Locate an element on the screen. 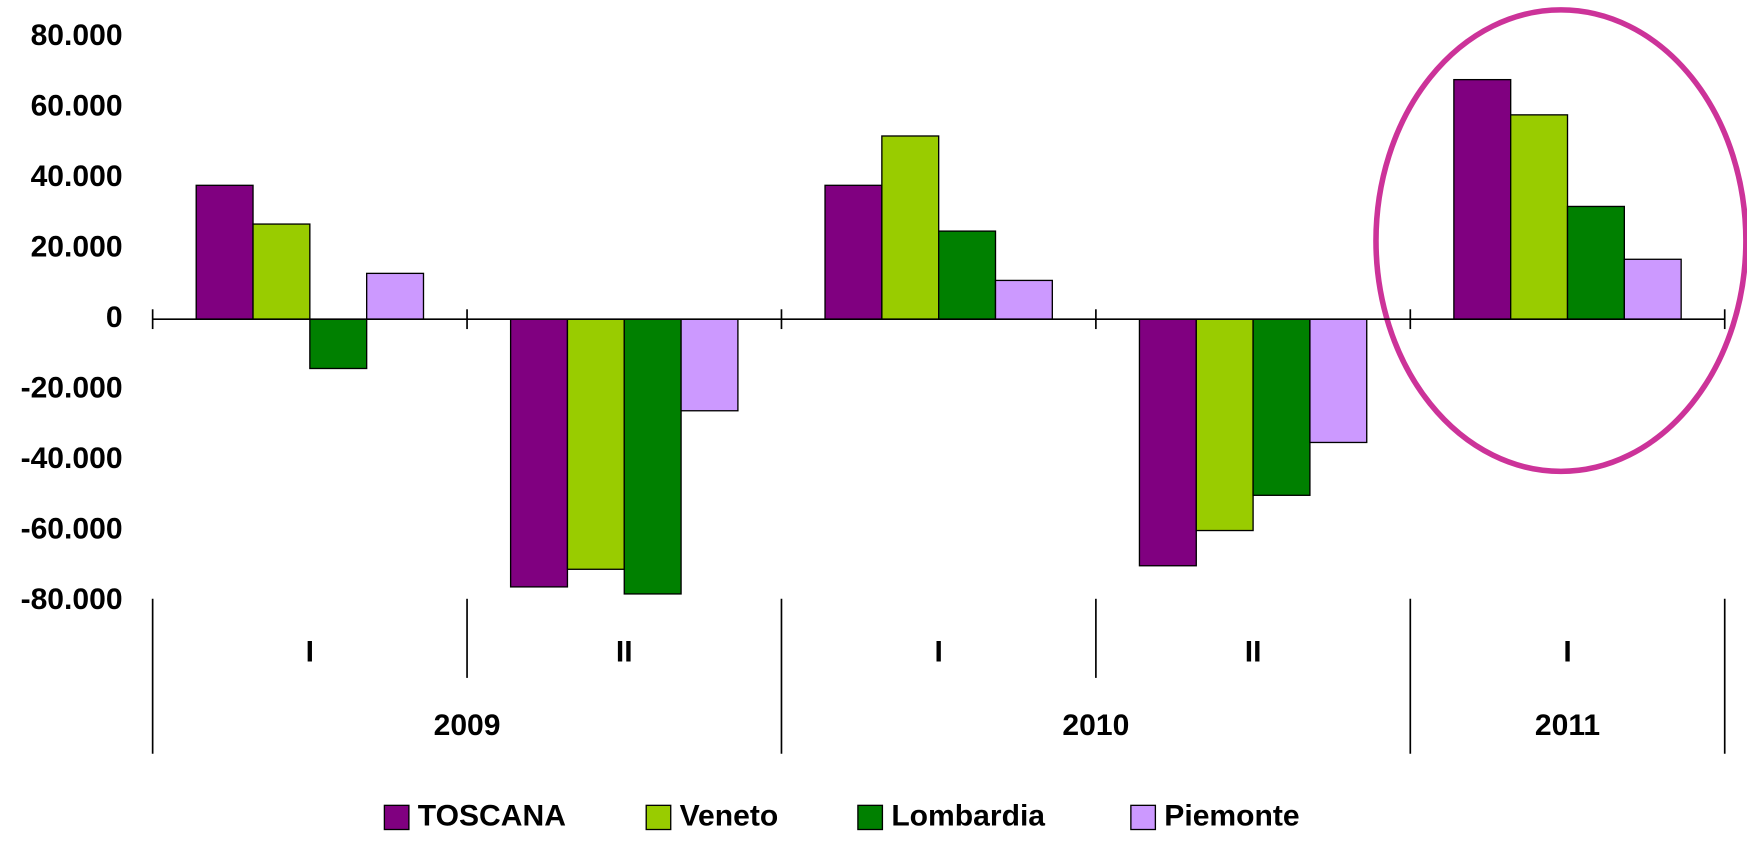 This screenshot has width=1747, height=846. y-tick-label: 60.000 is located at coordinates (77, 106).